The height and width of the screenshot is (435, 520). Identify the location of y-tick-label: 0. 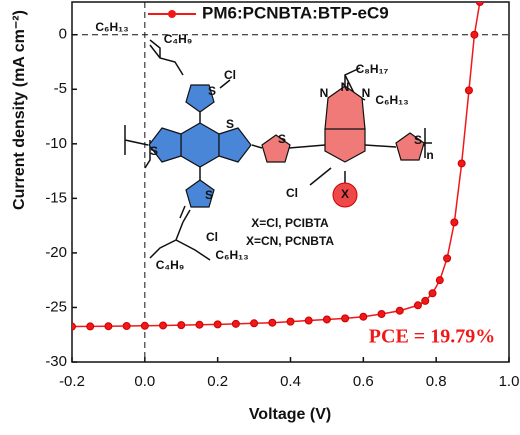
(63, 34).